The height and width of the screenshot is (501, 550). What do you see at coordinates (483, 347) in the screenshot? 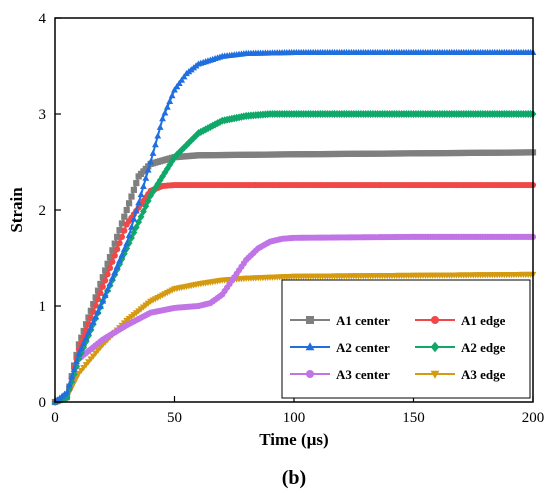
I see `legend-label: A2 edge` at bounding box center [483, 347].